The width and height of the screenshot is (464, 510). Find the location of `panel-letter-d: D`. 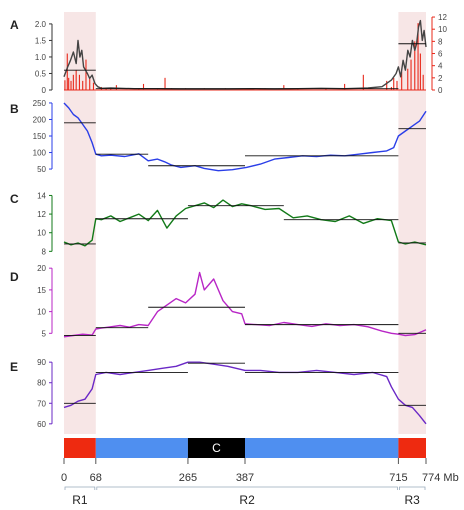

panel-letter-d: D is located at coordinates (14, 277).